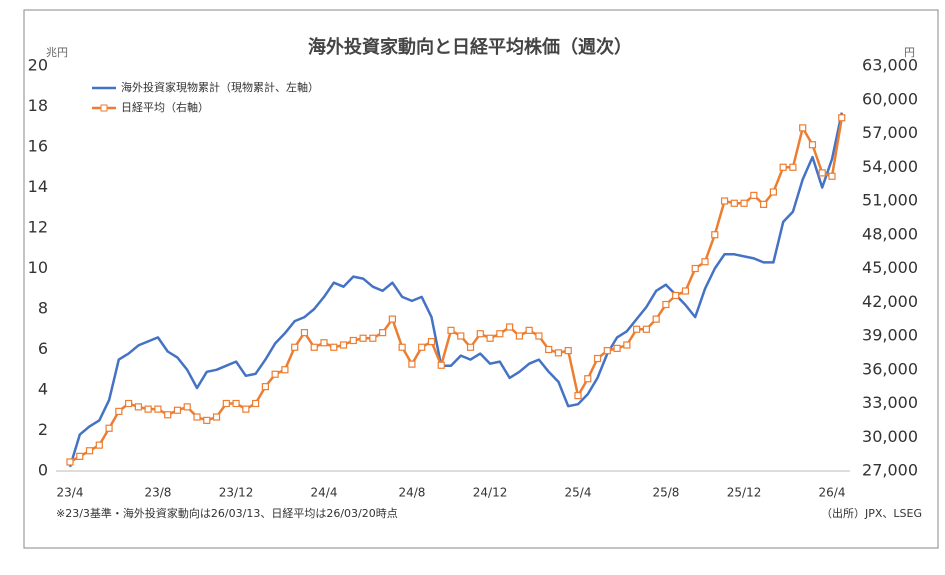 Image resolution: width=945 pixels, height=575 pixels. I want to click on x-tick-label: 24/4, so click(324, 493).